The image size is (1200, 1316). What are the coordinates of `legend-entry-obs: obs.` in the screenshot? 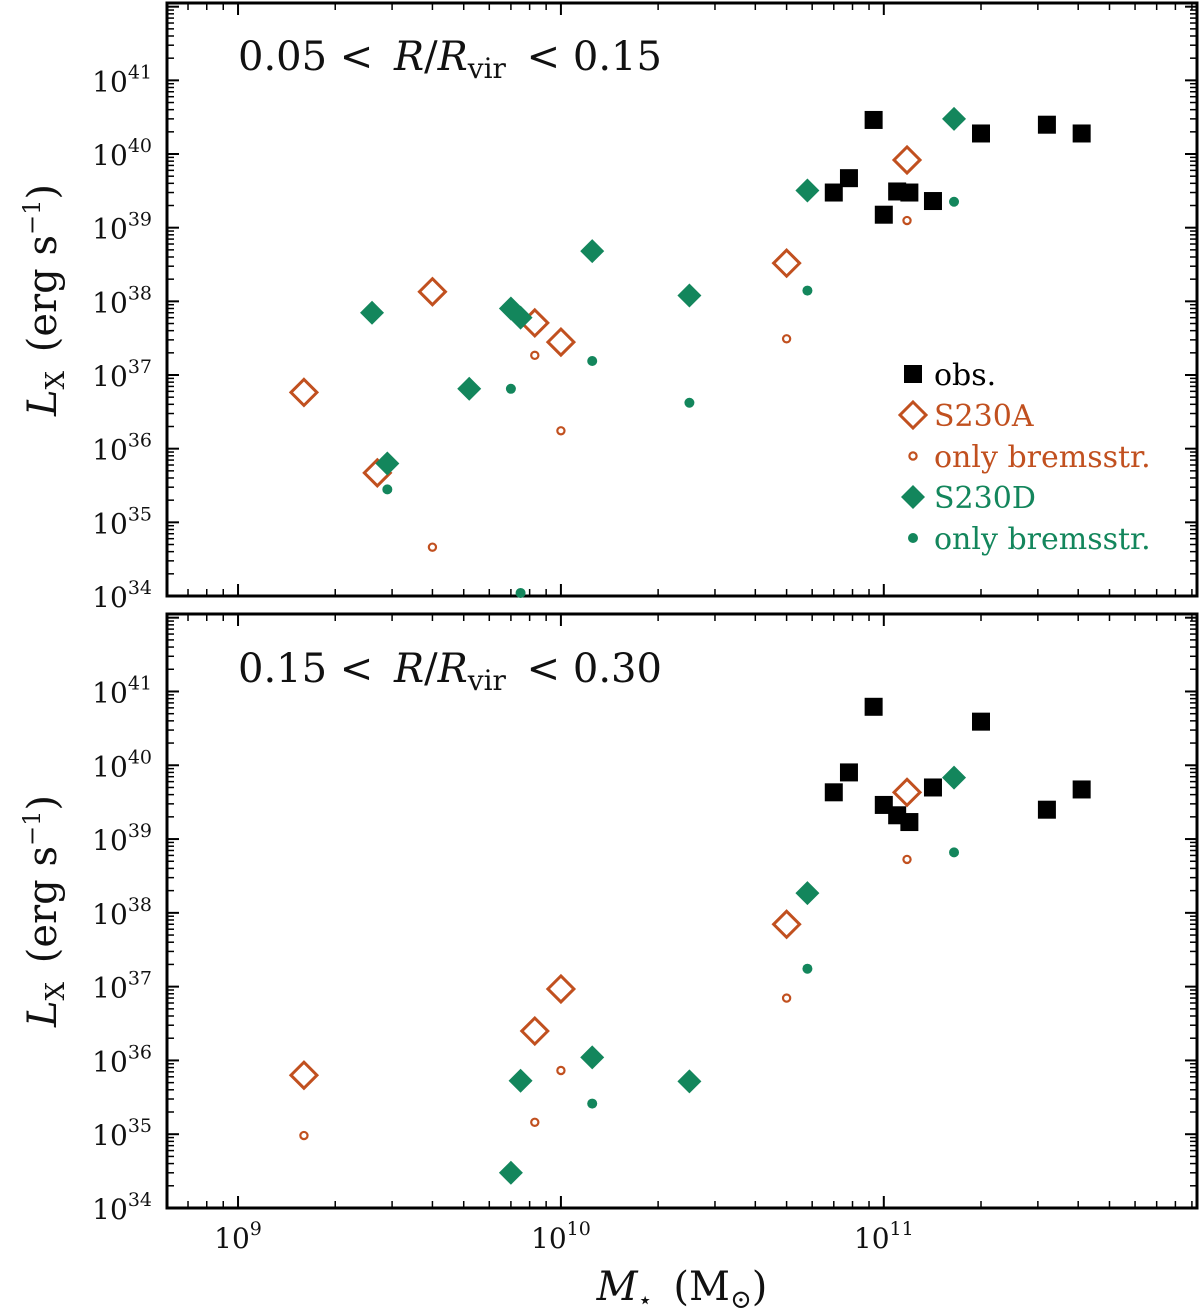 It's located at (950, 375).